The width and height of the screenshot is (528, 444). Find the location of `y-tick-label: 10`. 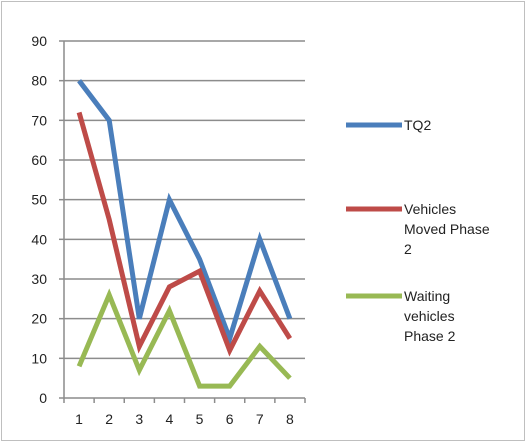

y-tick-label: 10 is located at coordinates (39, 358).